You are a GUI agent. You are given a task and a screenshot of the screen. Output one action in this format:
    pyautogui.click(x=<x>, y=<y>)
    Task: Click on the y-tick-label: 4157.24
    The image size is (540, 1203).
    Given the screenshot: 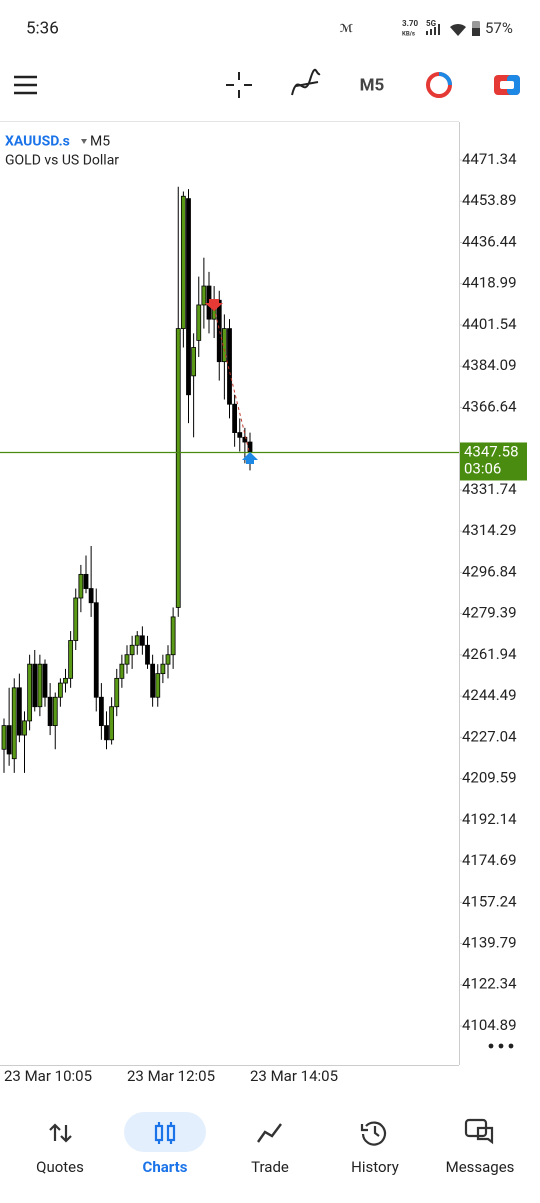 What is the action you would take?
    pyautogui.click(x=489, y=901)
    